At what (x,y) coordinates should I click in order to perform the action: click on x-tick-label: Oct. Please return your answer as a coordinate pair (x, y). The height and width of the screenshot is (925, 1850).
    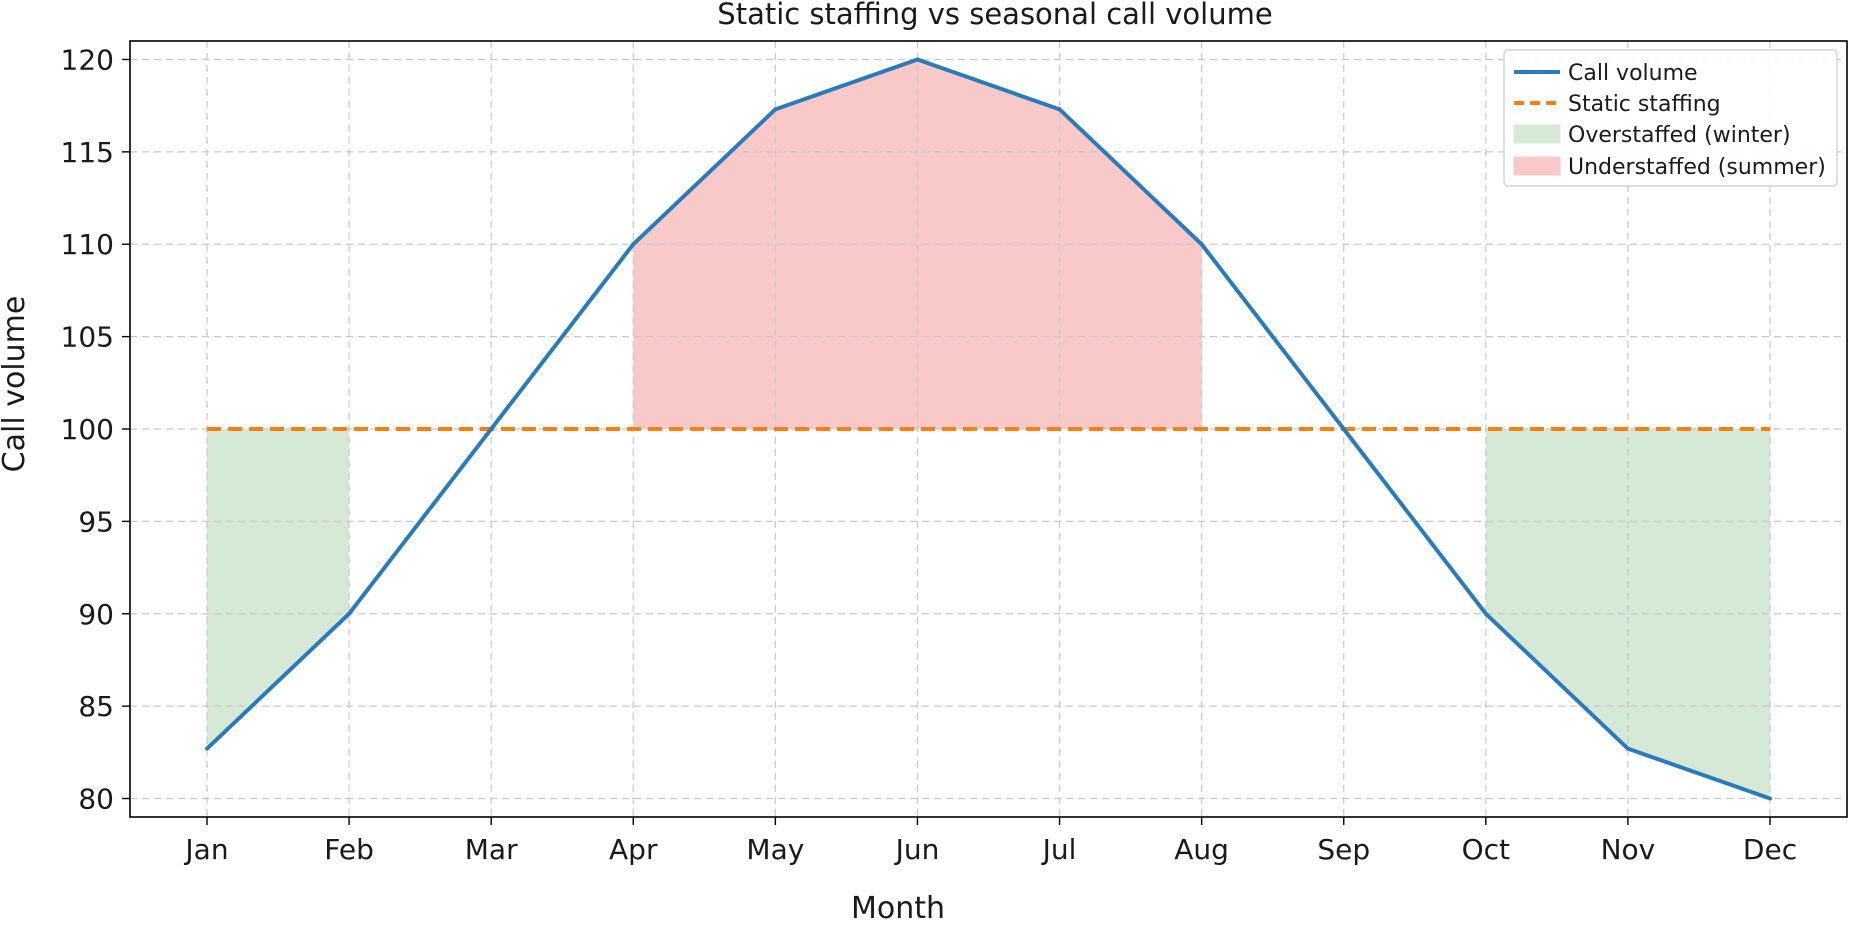
    Looking at the image, I should click on (1486, 849).